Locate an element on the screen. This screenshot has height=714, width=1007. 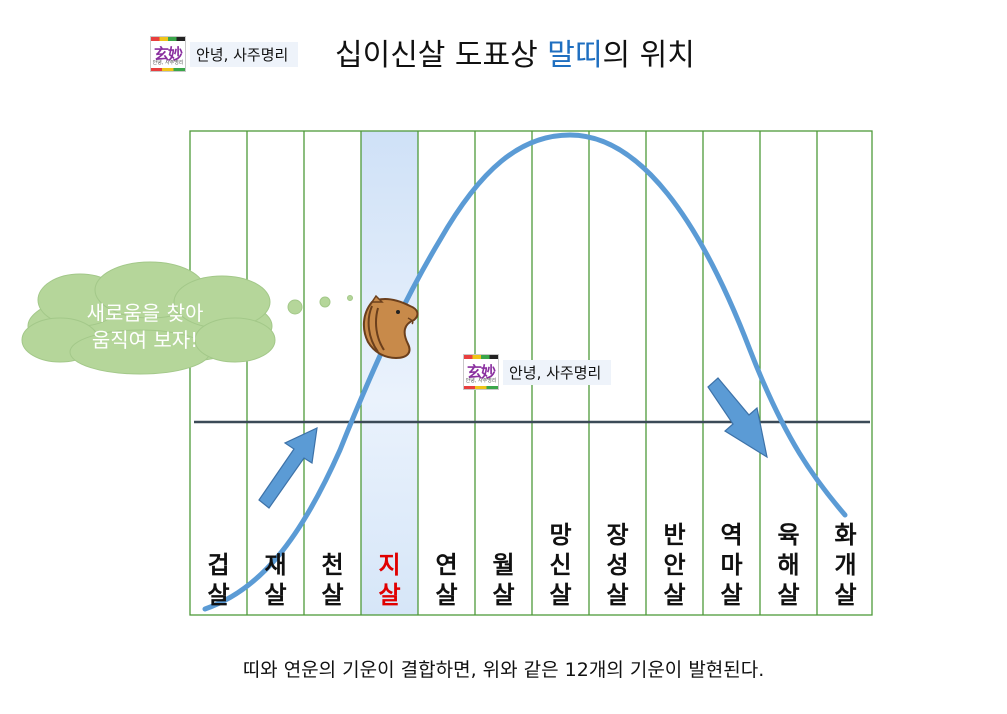
logo-label: 안녕, 사주명리 is located at coordinates (244, 54).